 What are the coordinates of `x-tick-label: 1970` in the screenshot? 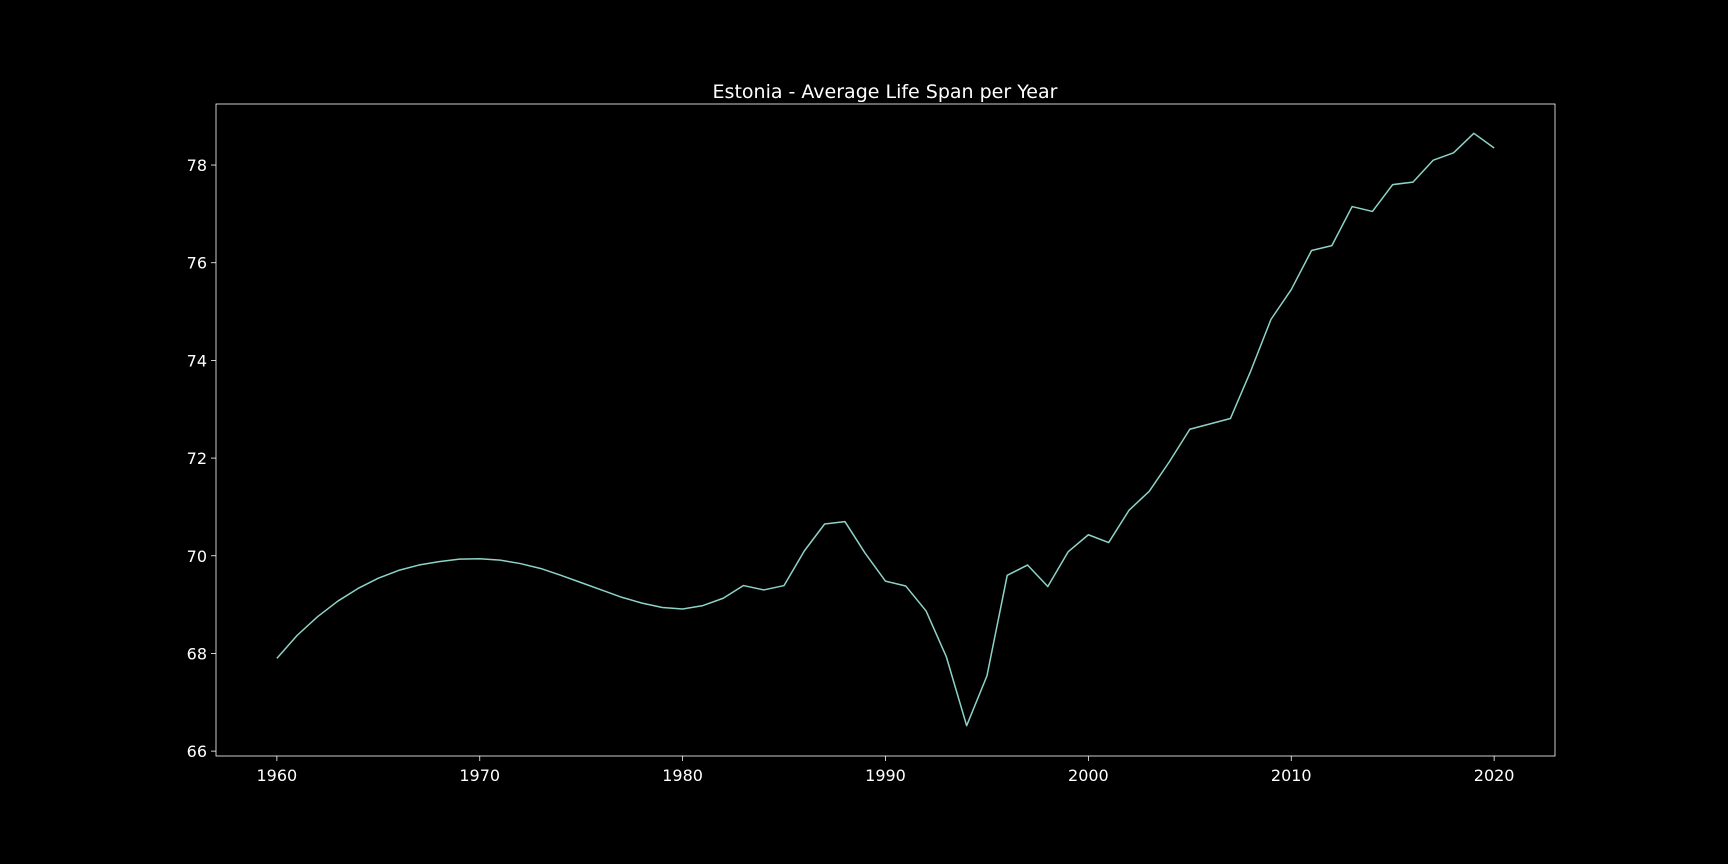 It's located at (479, 775).